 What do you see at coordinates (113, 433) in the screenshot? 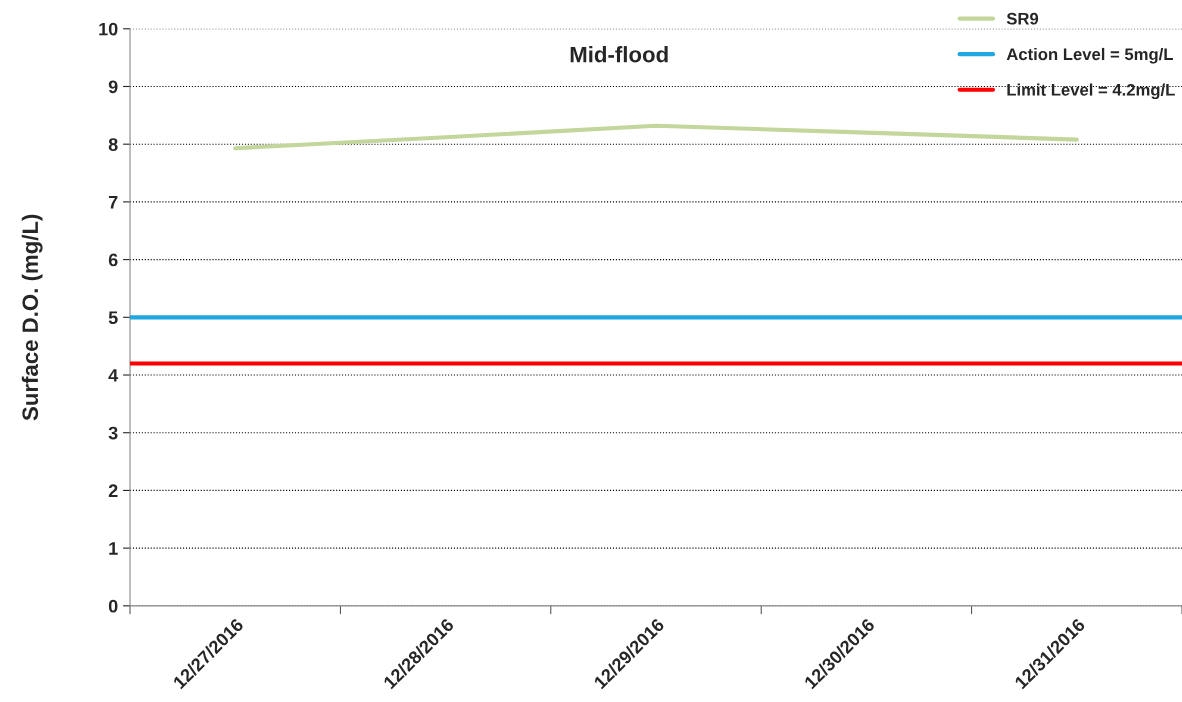
I see `y-tick-label: 3` at bounding box center [113, 433].